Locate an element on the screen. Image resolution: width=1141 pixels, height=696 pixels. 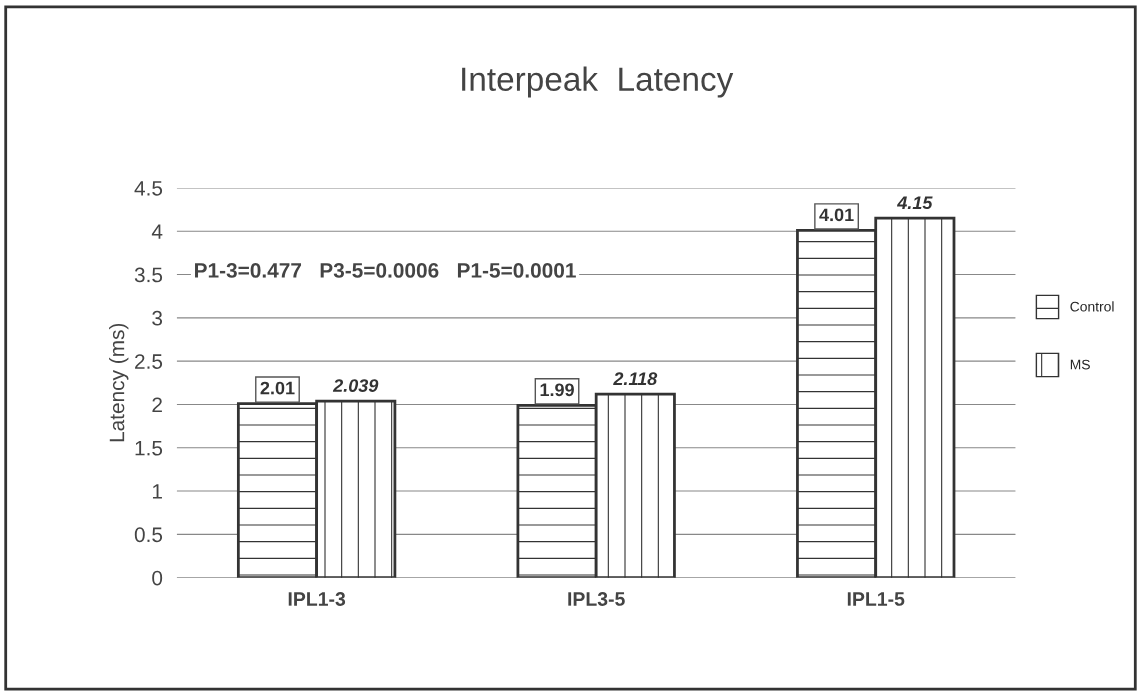
data-label: 2.039 is located at coordinates (355, 385).